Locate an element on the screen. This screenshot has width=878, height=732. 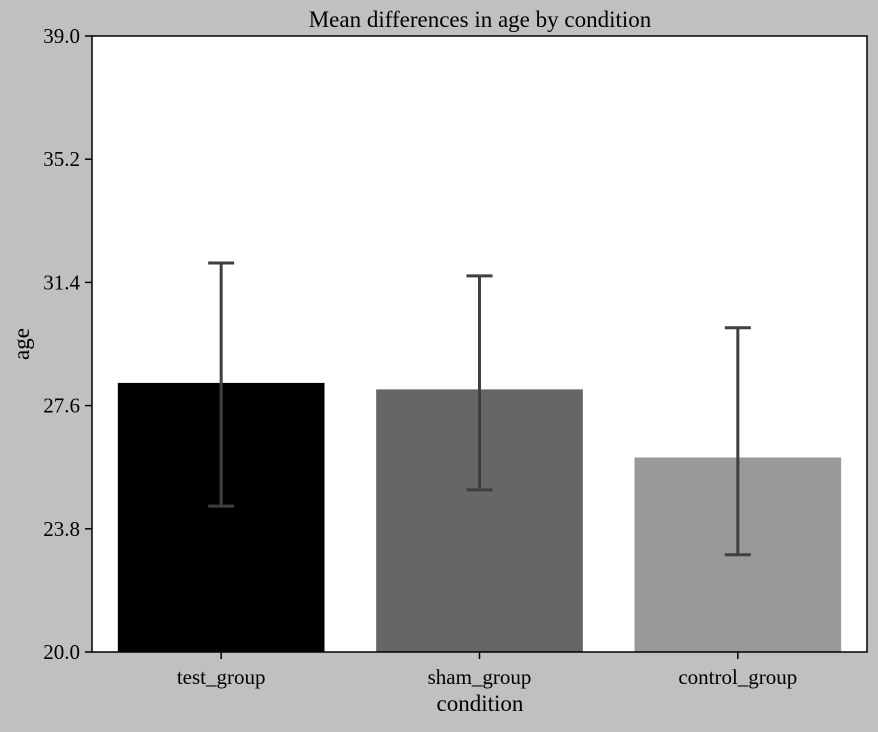
x-tick-label: control_group is located at coordinates (737, 677).